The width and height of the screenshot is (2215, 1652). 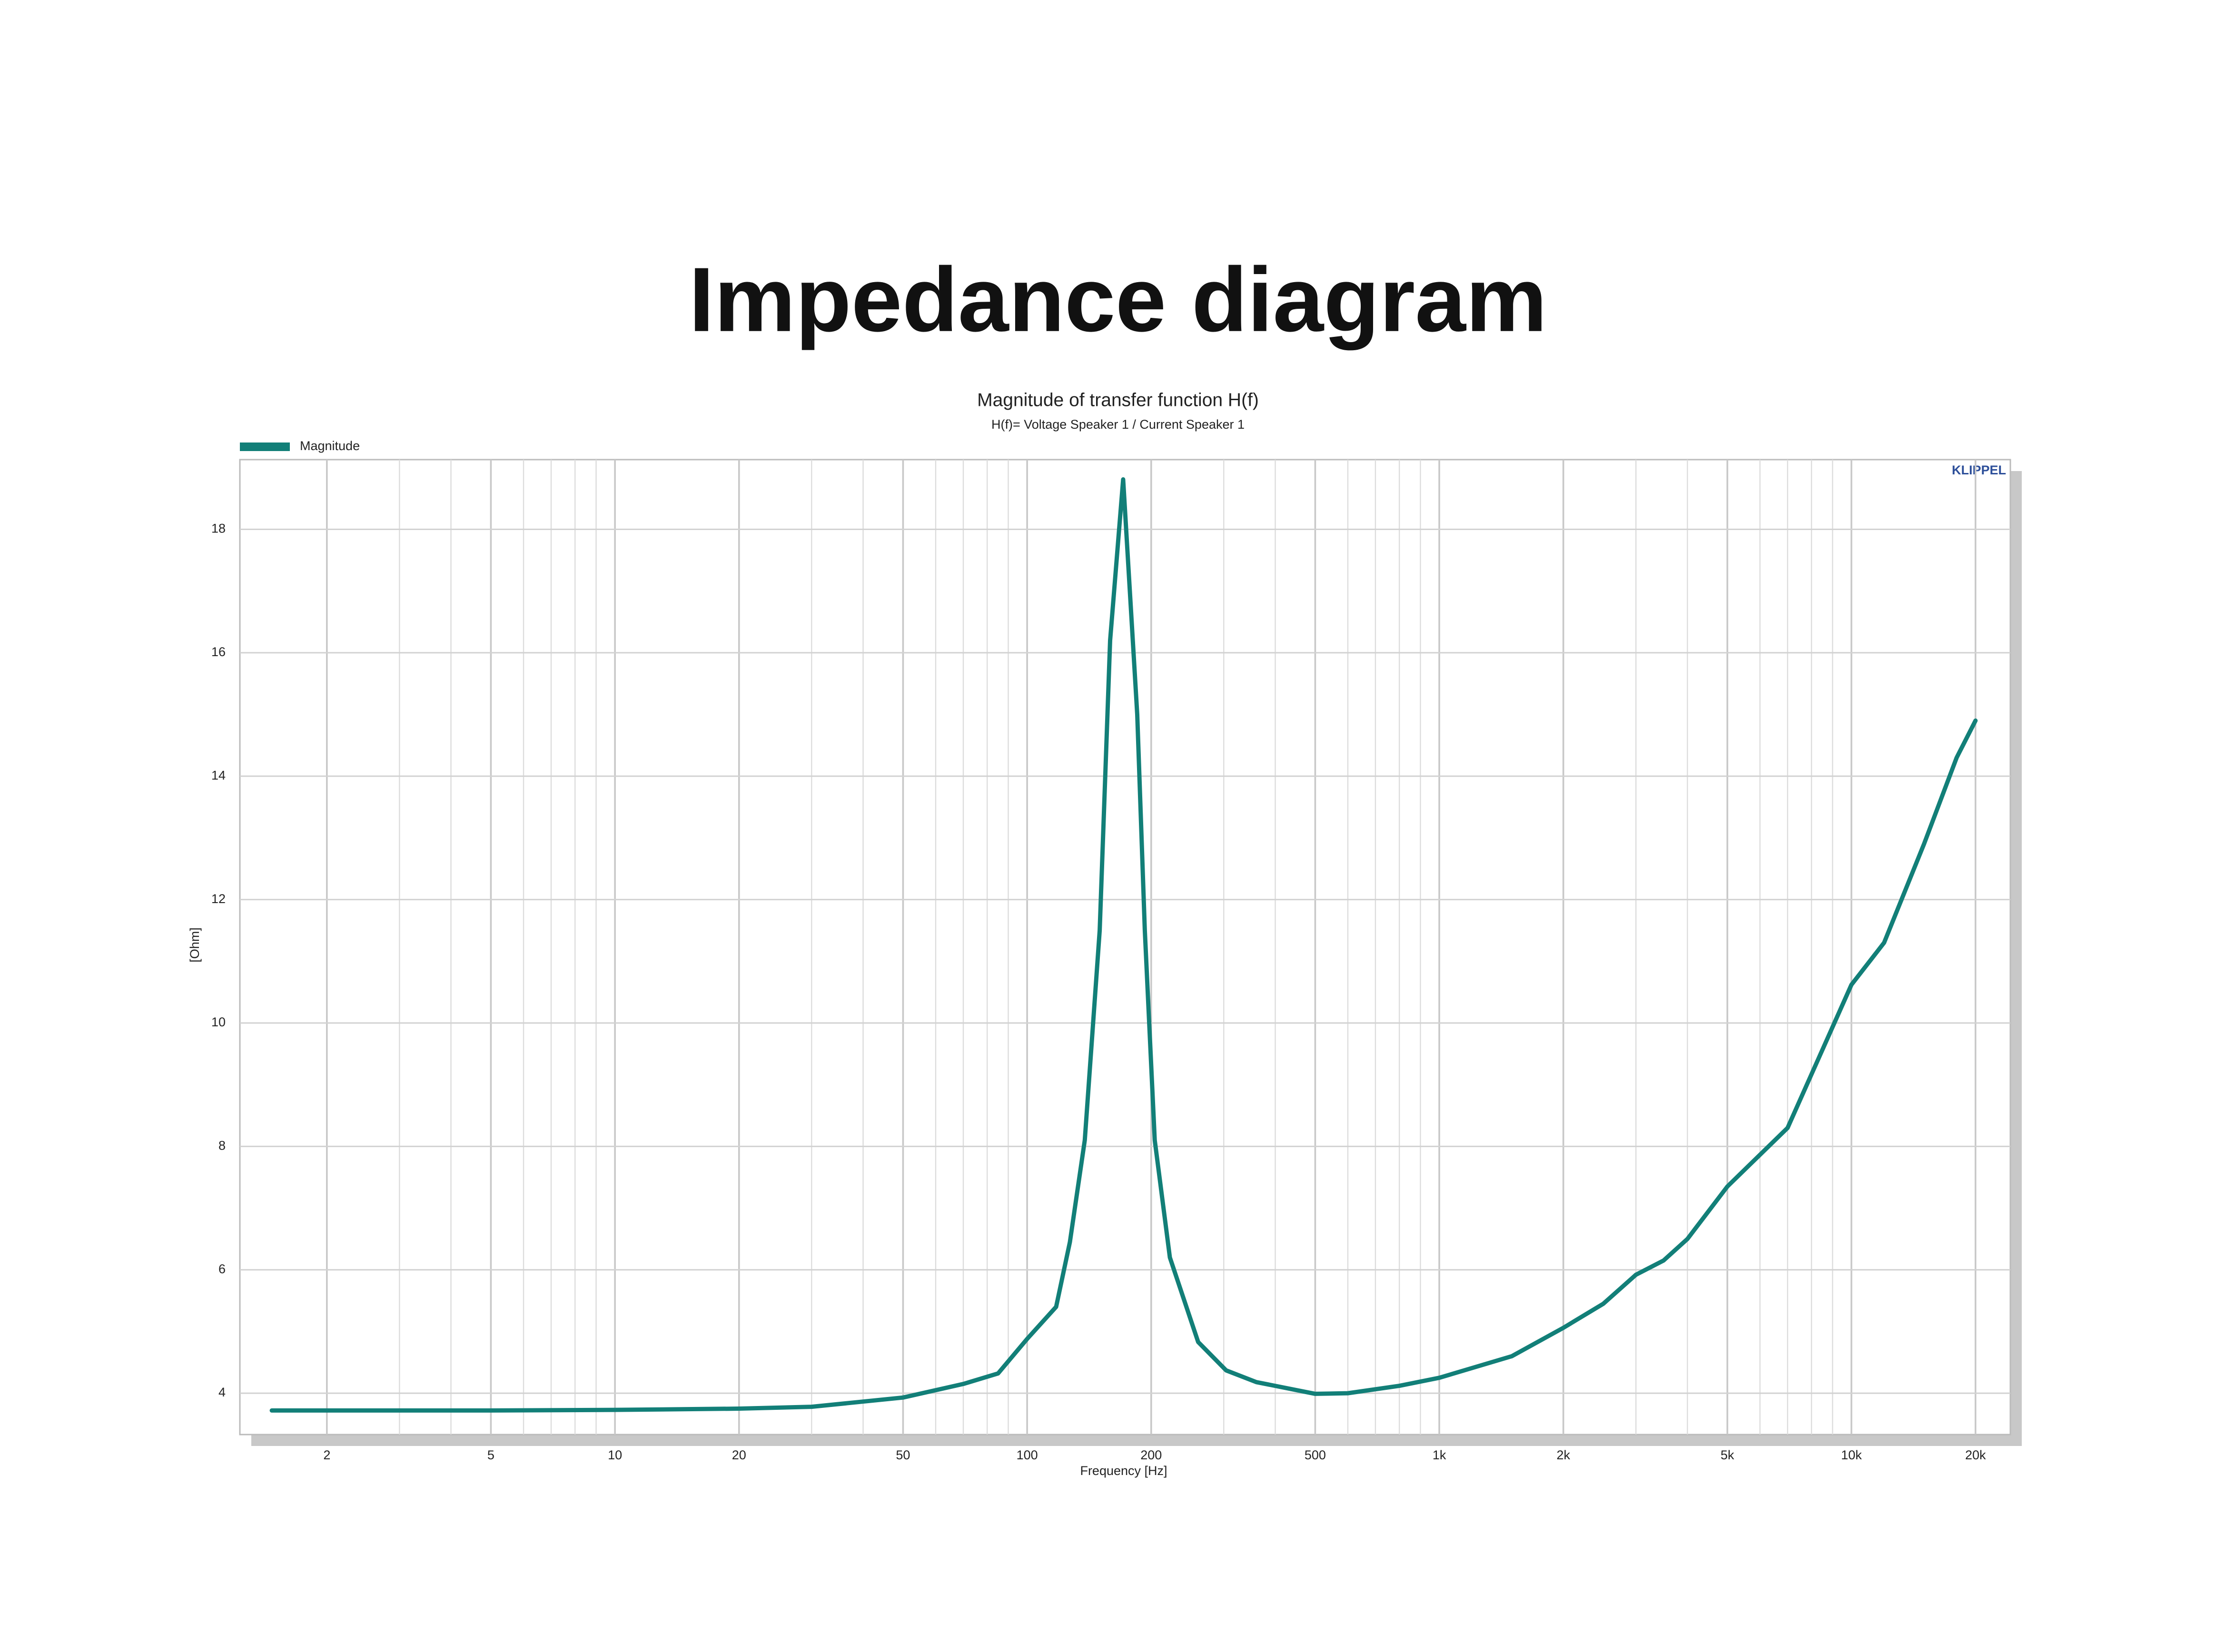 I want to click on x-tick-label: 1k, so click(x=1440, y=1455).